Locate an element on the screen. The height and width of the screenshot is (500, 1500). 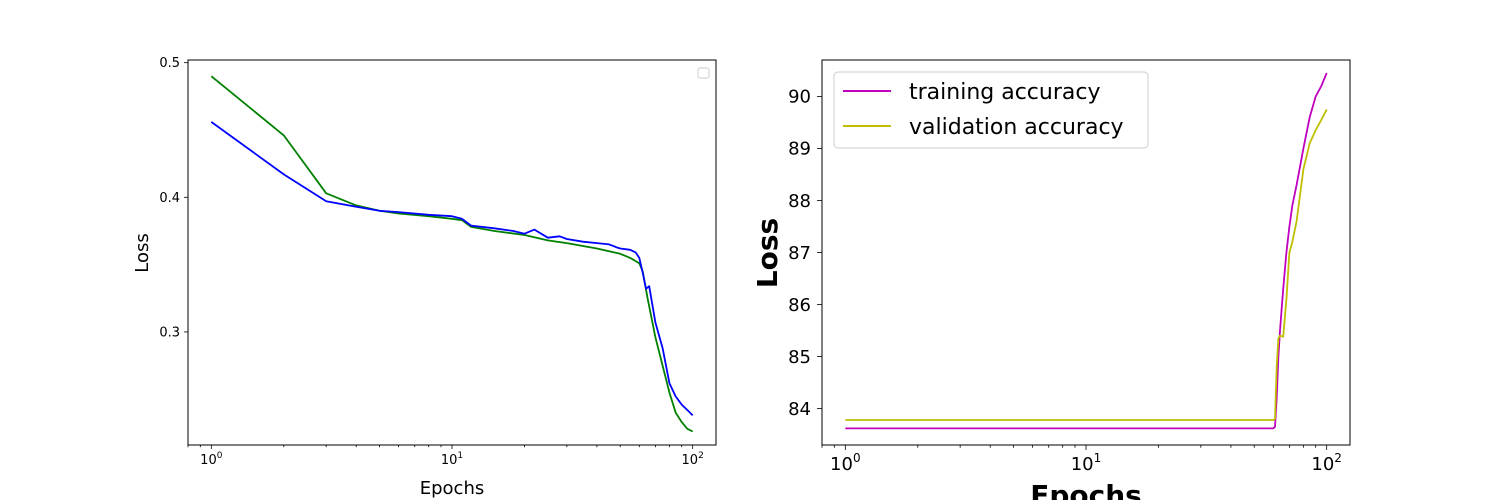
legend-label-validation: validation accuracy is located at coordinates (1016, 127).